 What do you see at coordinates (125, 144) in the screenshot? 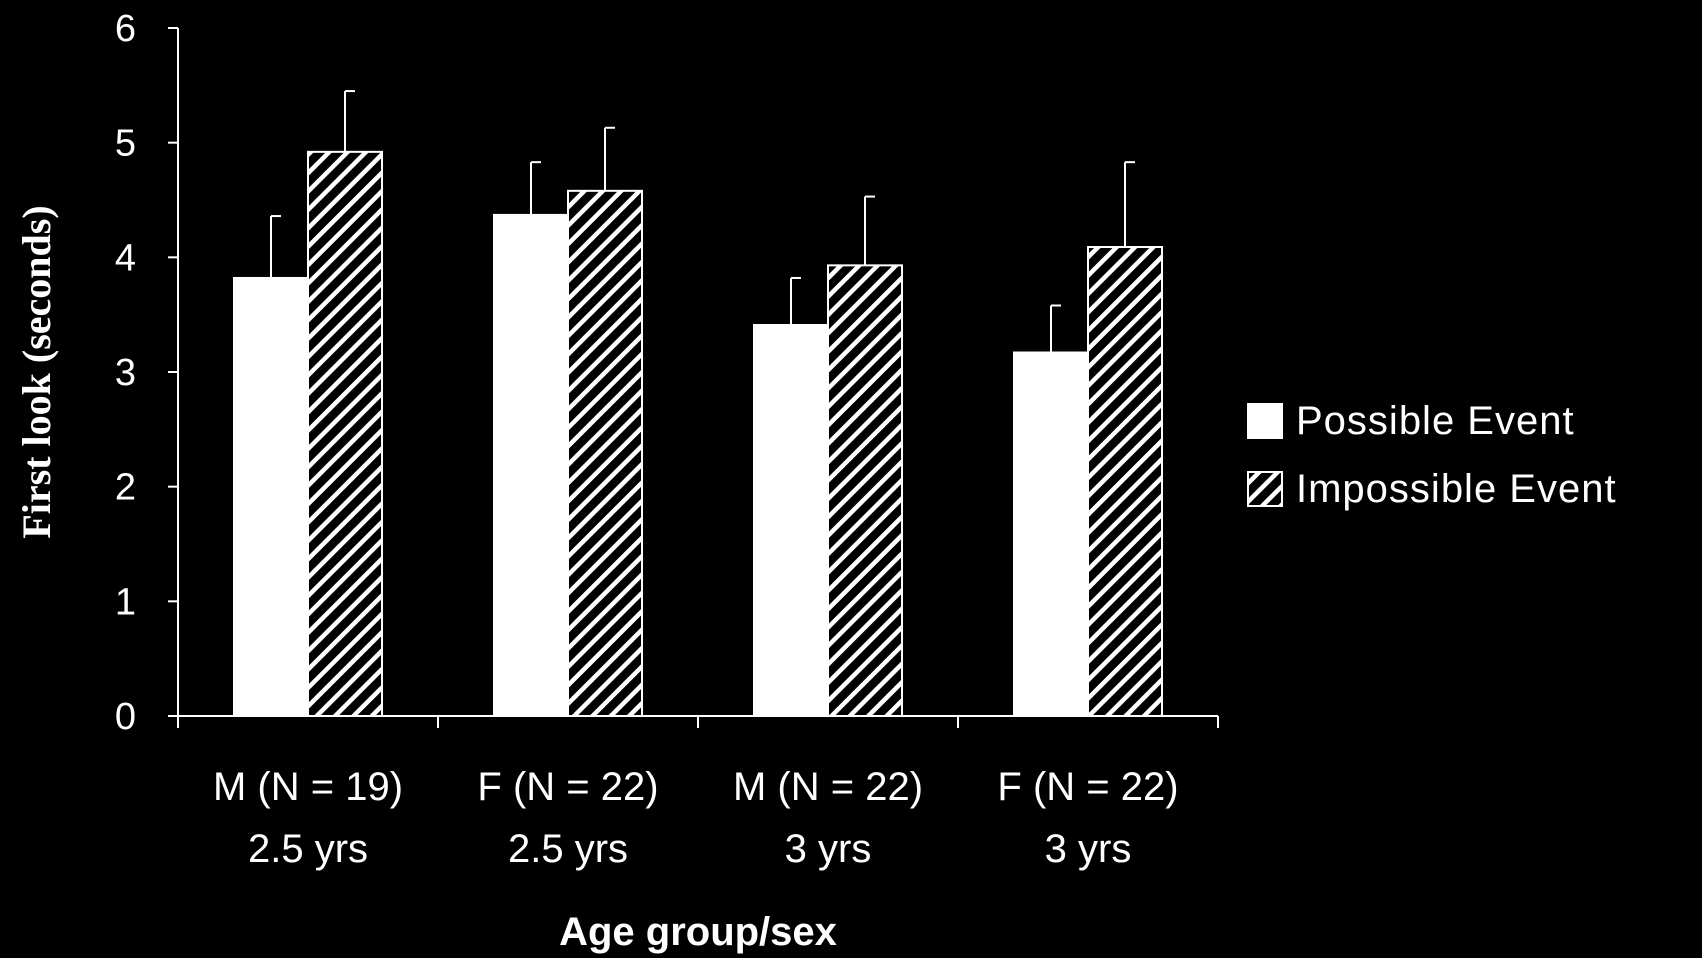
I see `y-tick-label: 5` at bounding box center [125, 144].